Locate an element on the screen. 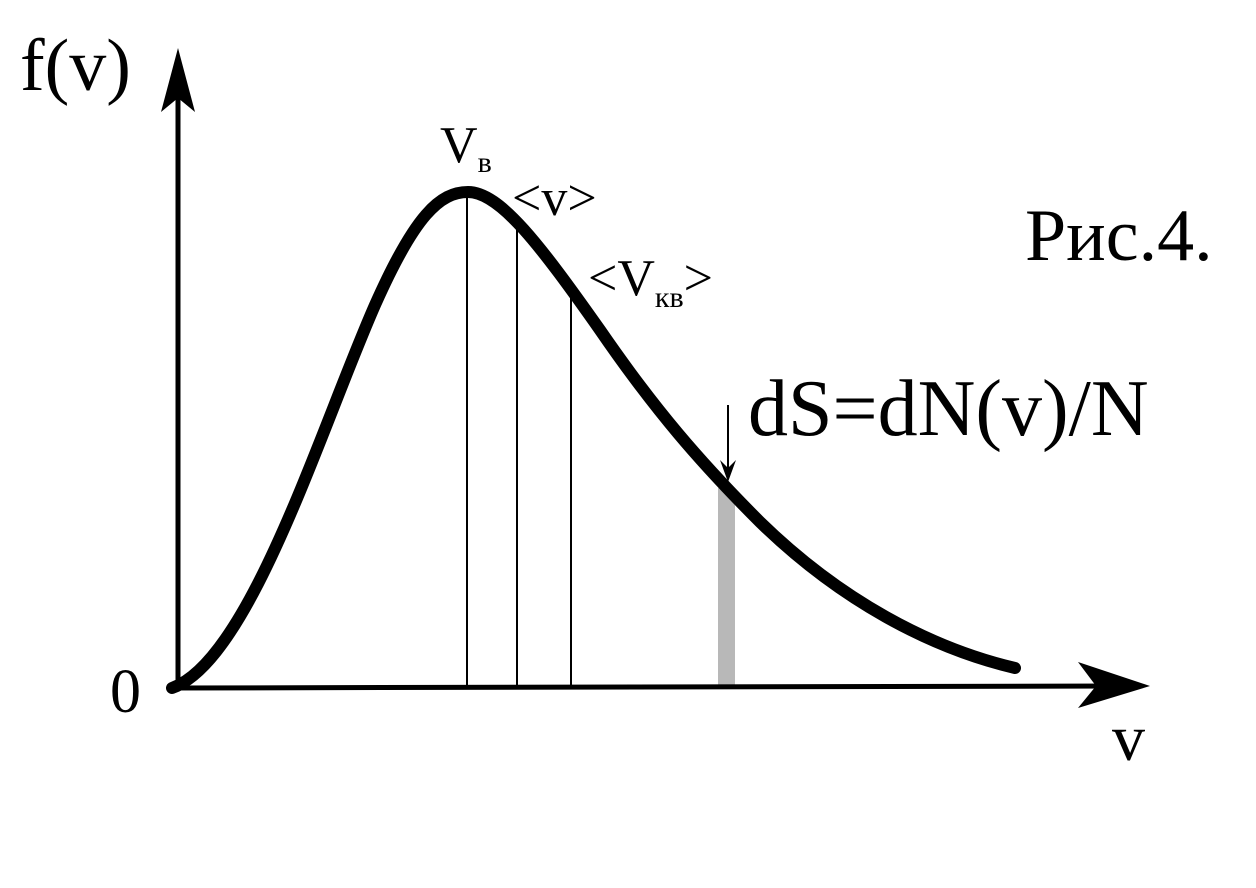 The height and width of the screenshot is (888, 1256). origin-label: 0 is located at coordinates (125, 692).